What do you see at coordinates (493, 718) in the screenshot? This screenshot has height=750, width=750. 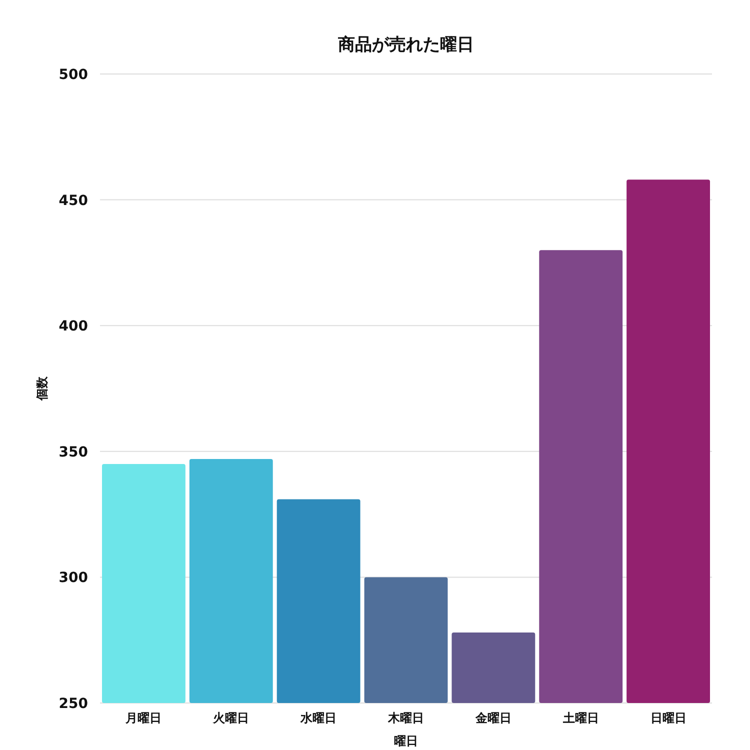 I see `xtick: 金曜日` at bounding box center [493, 718].